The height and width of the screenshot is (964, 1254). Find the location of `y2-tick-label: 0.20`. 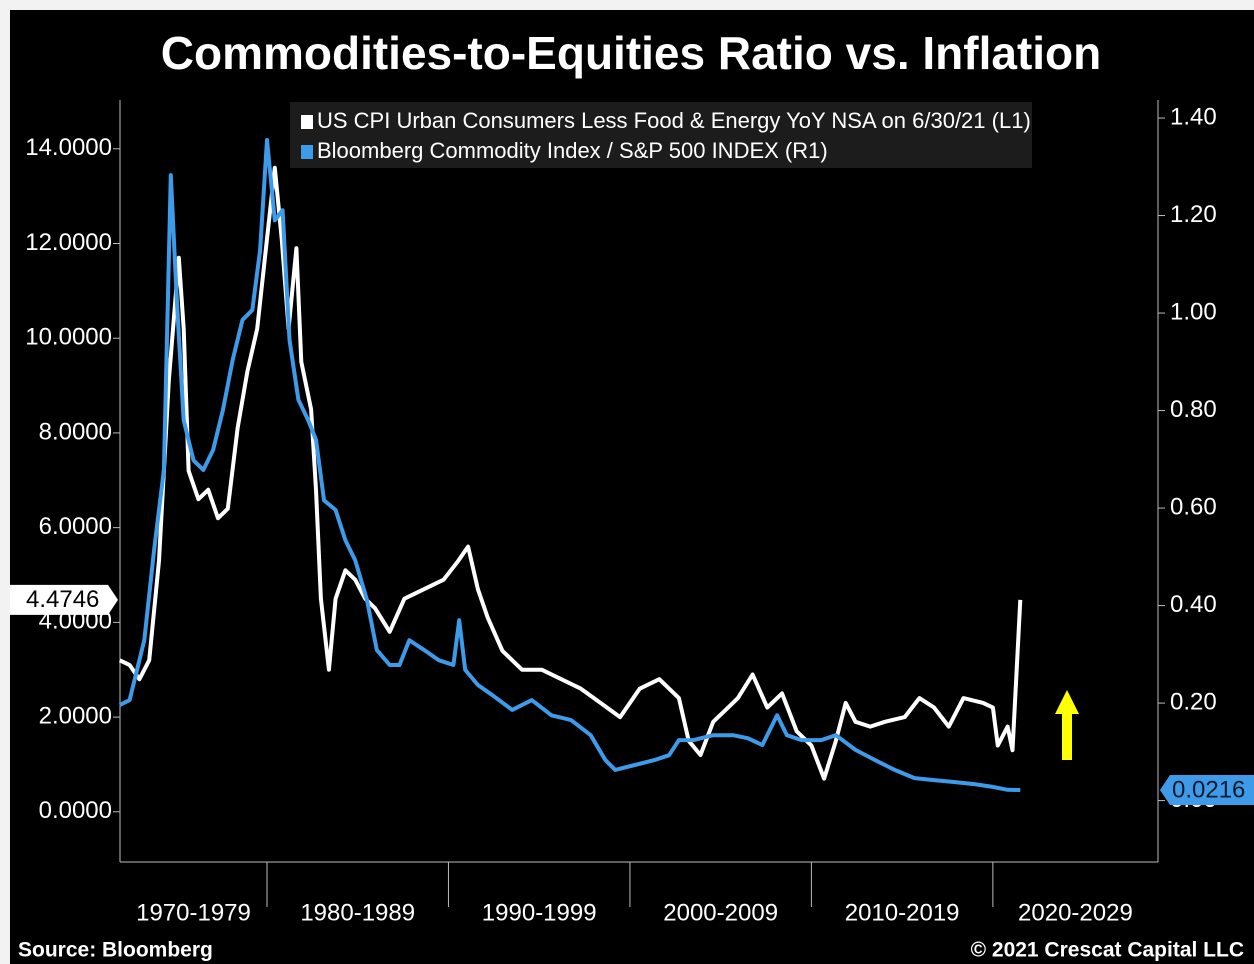

y2-tick-label: 0.20 is located at coordinates (1193, 701).